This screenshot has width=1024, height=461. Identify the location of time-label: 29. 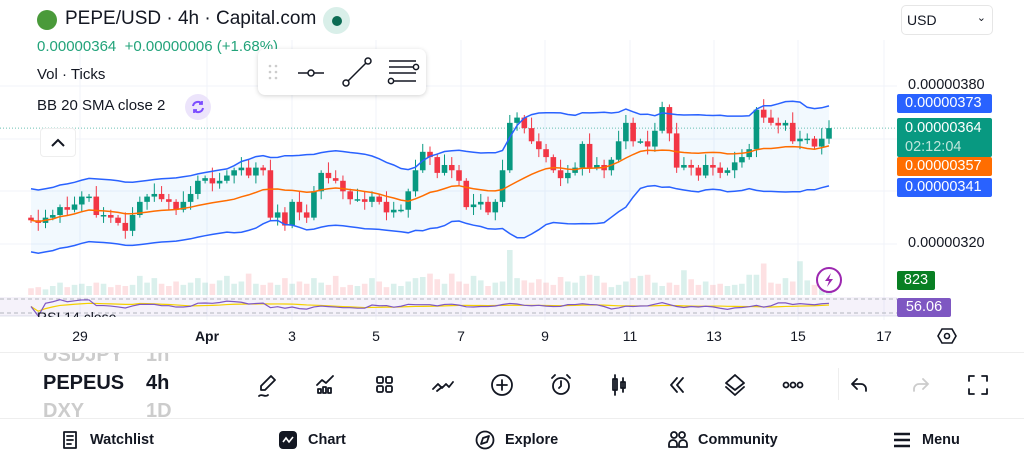
(80, 336).